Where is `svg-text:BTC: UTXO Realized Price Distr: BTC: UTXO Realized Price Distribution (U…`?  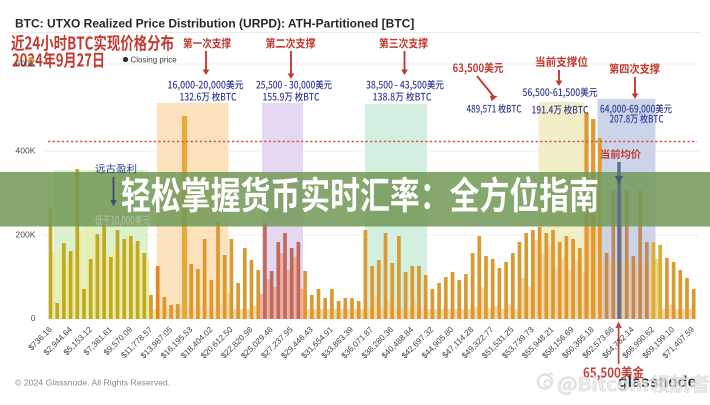
svg-text:BTC: UTXO Realized Price Distr: BTC: UTXO Realized Price Distribution (U… is located at coordinates (214, 24).